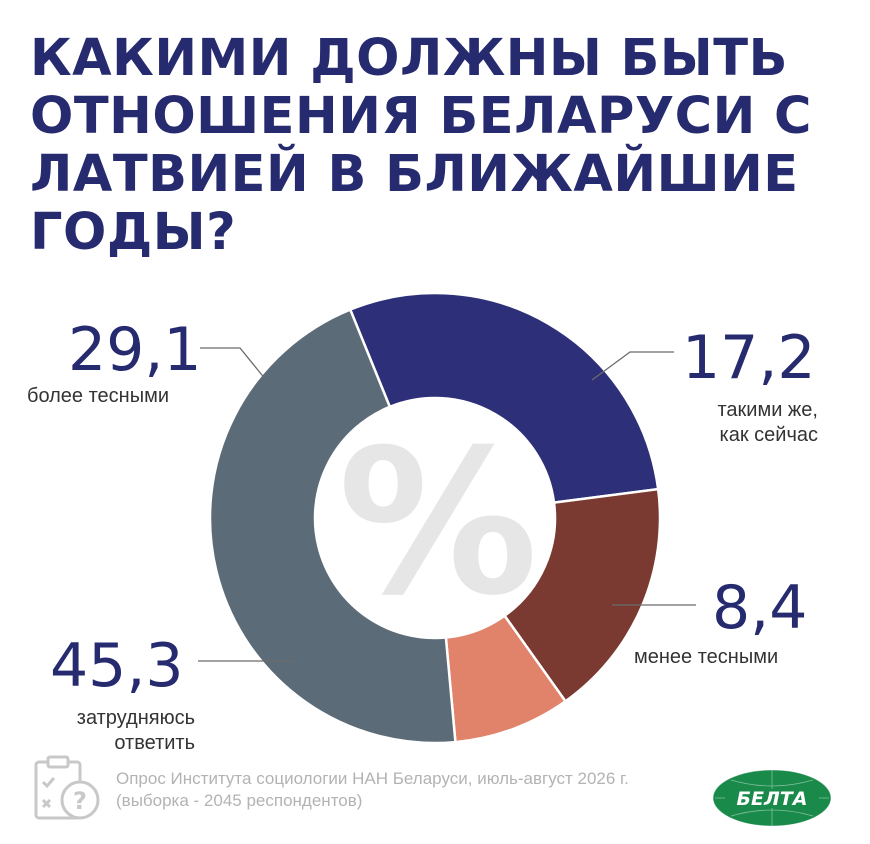 The image size is (870, 844). Describe the element at coordinates (135, 350) in the screenshot. I see `value-closer: 29,1` at that location.